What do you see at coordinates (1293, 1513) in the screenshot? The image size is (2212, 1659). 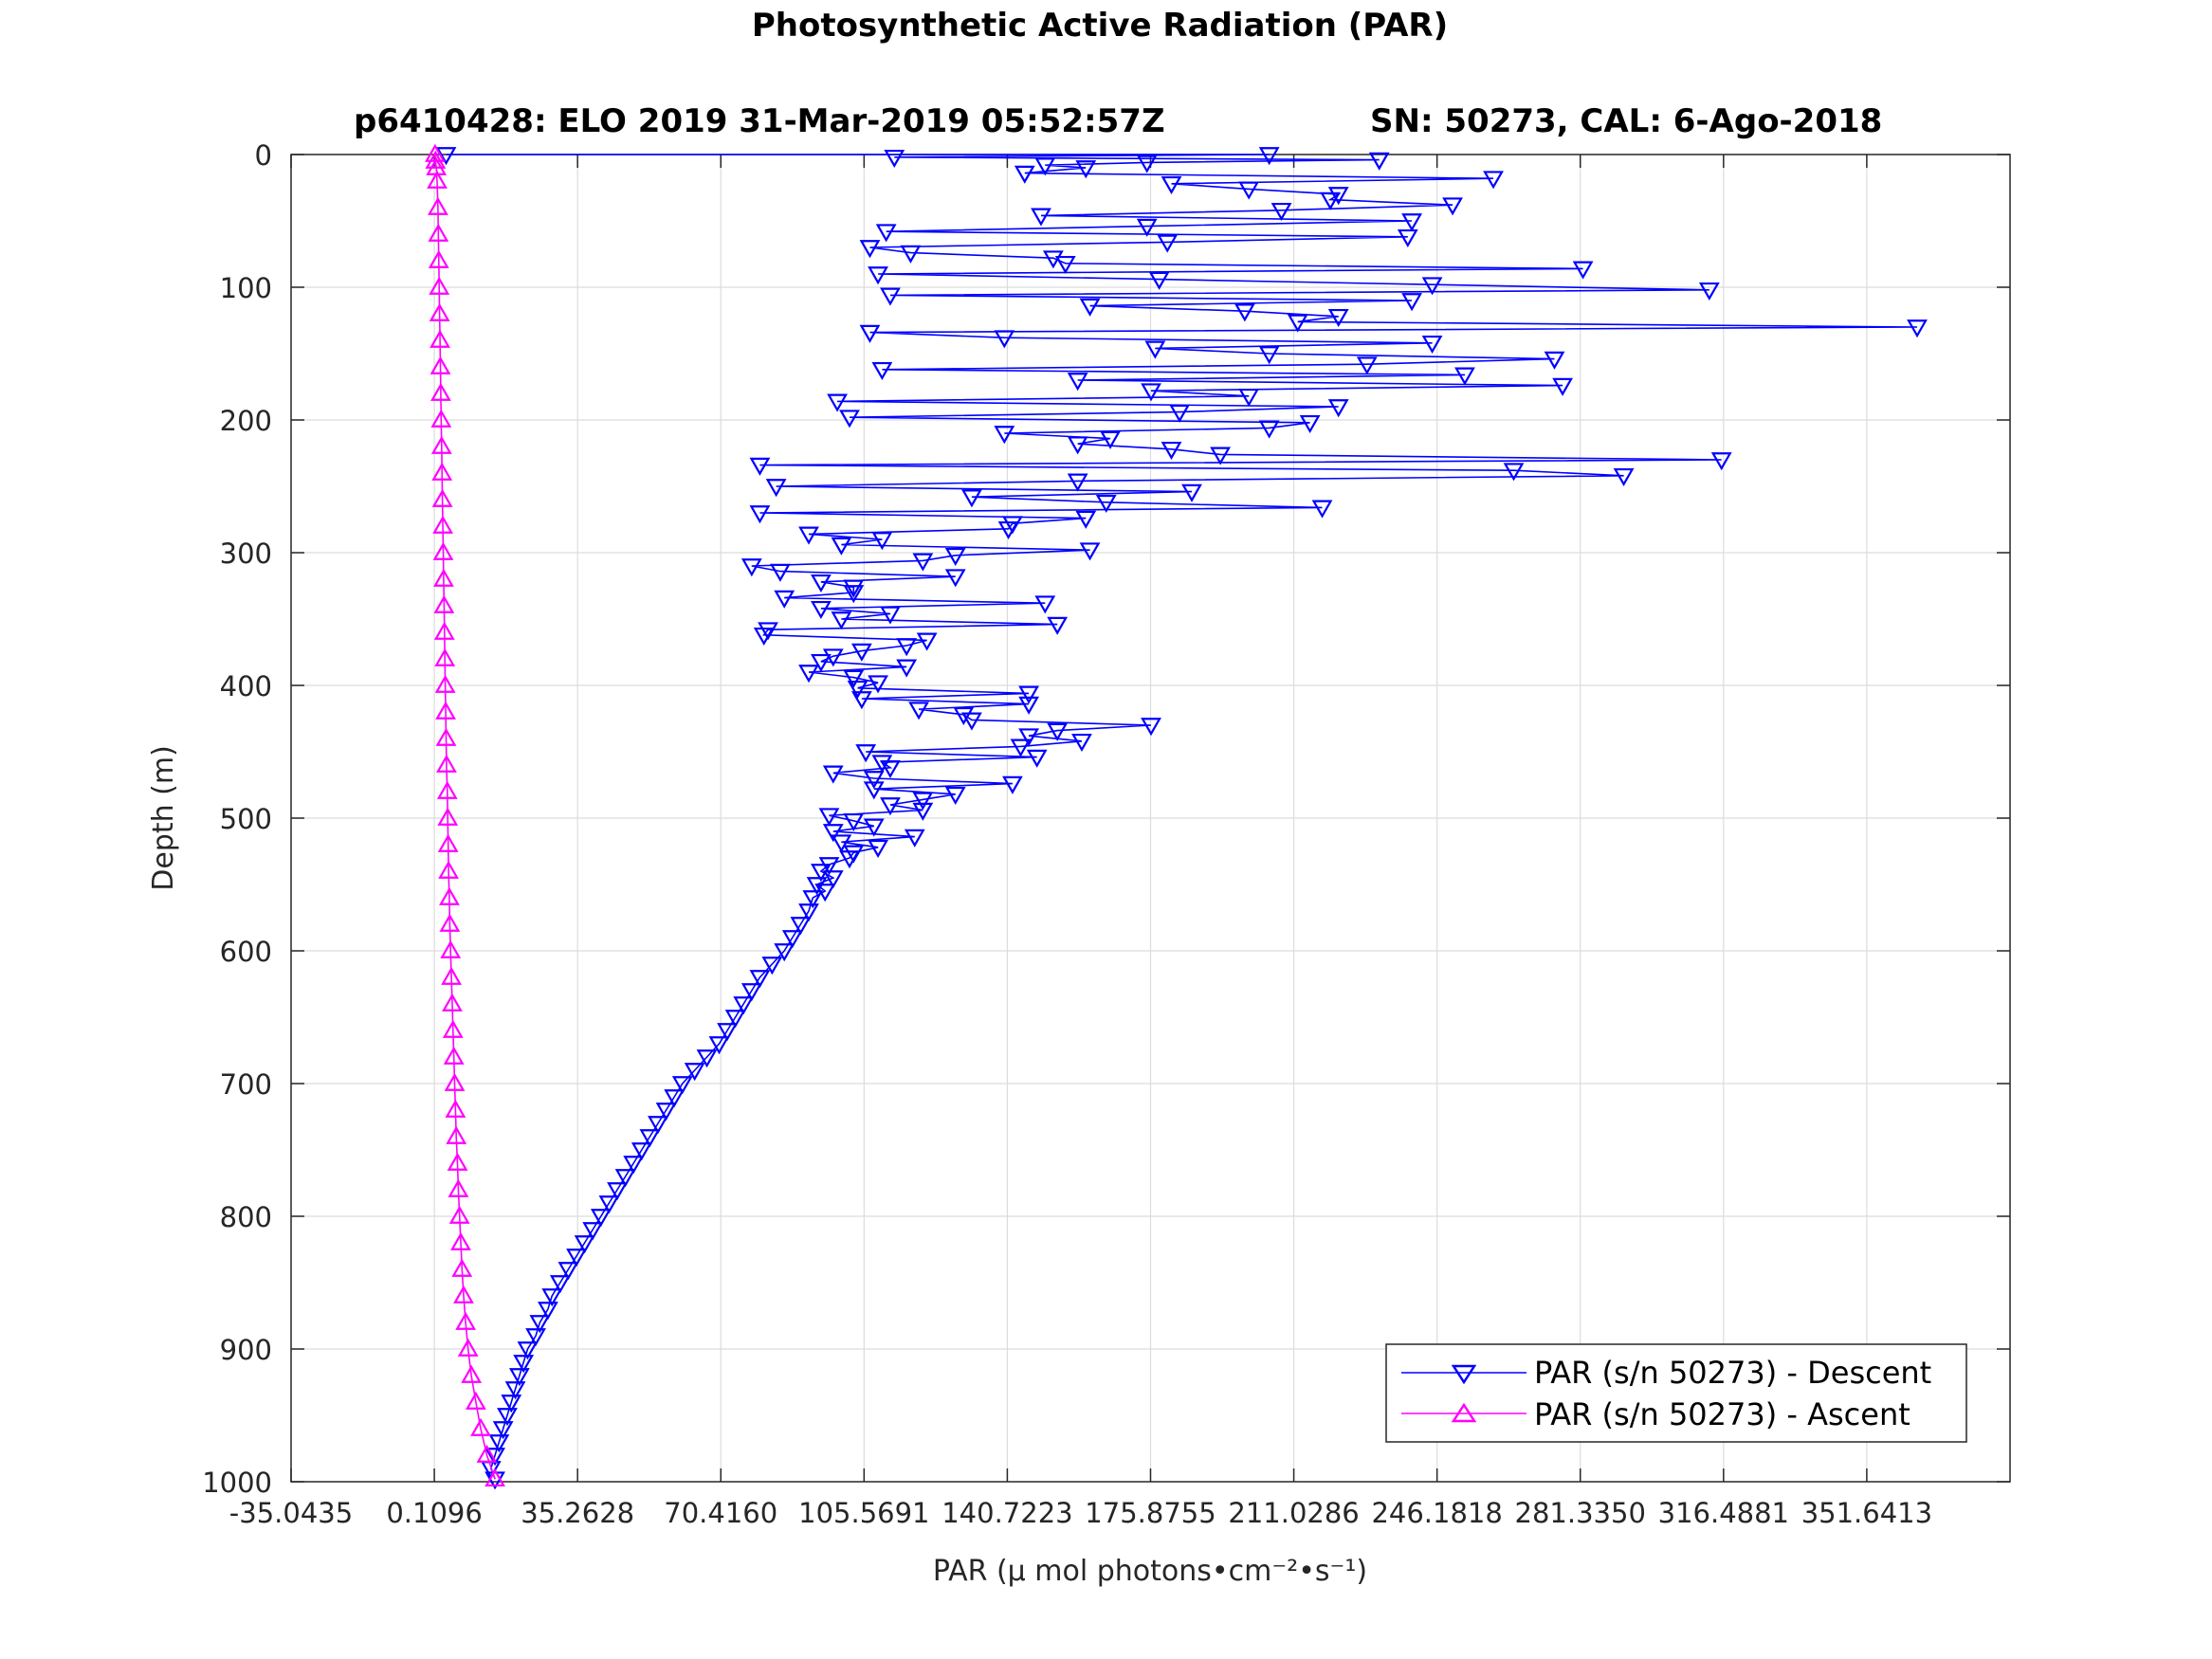 I see `x-tick-label: 211.0286` at bounding box center [1293, 1513].